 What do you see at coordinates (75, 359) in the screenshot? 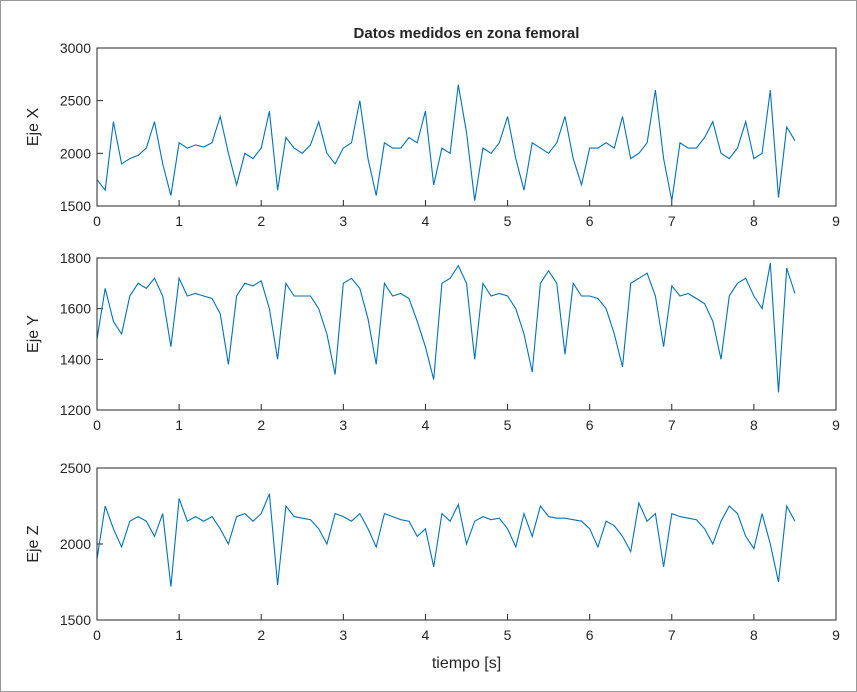
I see `y-tick-label: 1400` at bounding box center [75, 359].